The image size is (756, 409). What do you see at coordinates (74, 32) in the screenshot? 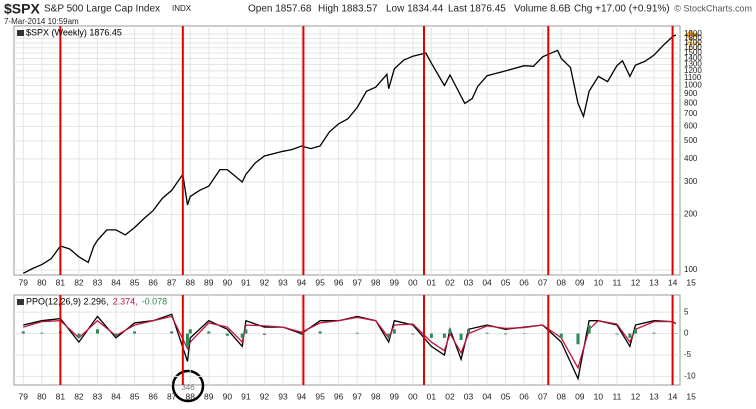
I see `legend-entry: $SPX (Weekly) 1876.45` at bounding box center [74, 32].